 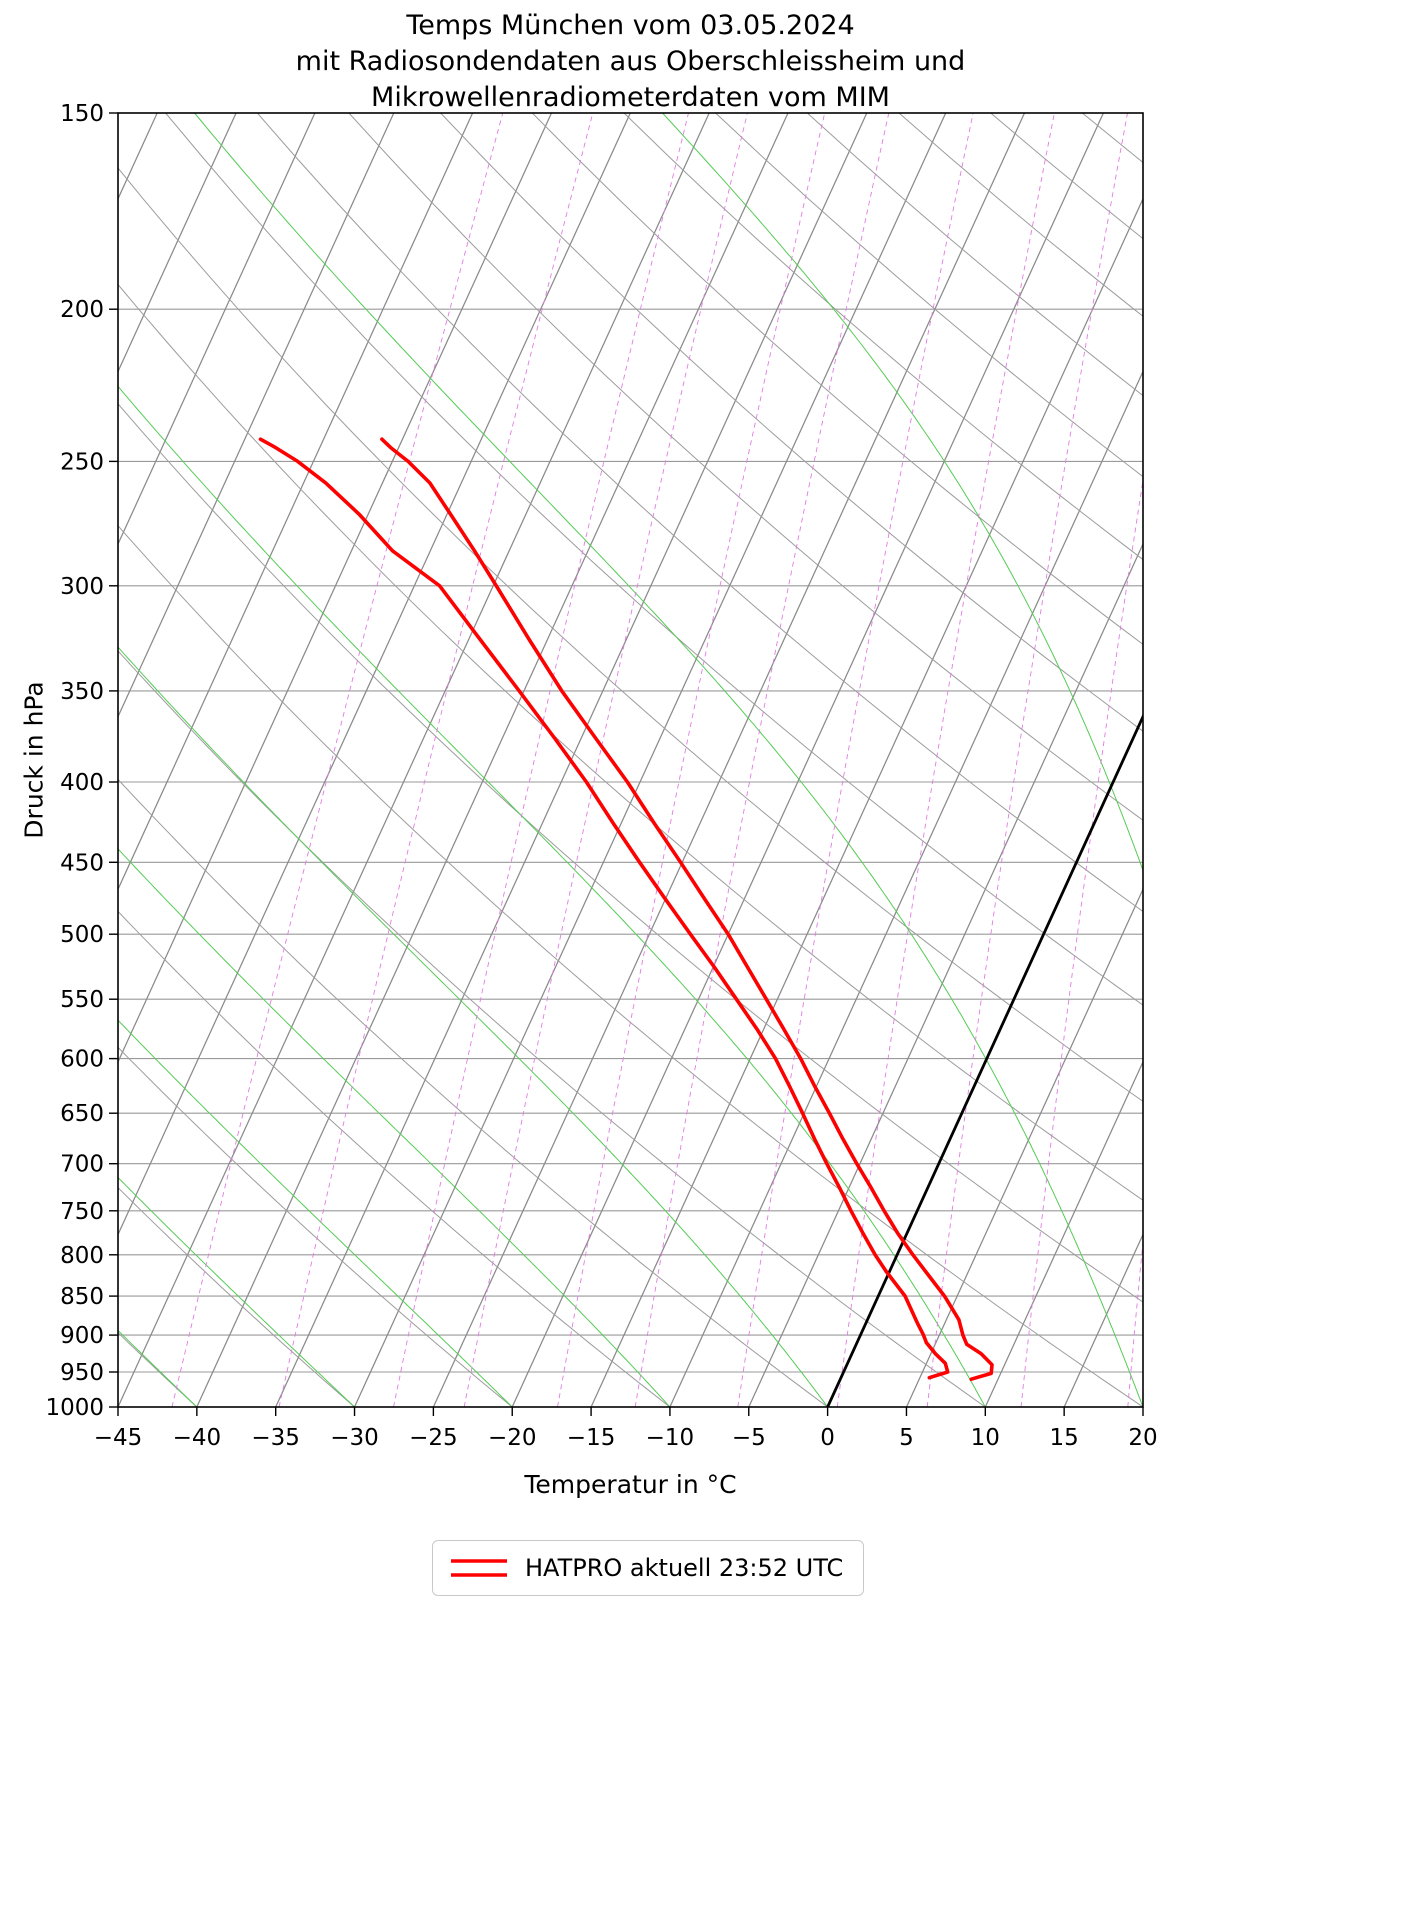 I want to click on legend-line-icon, so click(x=479, y=1568).